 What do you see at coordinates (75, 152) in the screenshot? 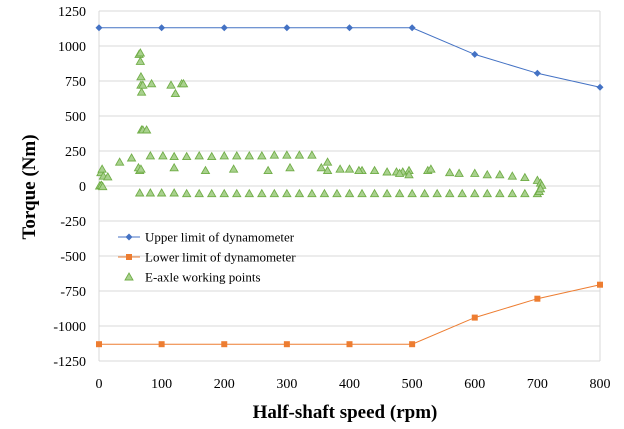
I see `y-tick-label: 250` at bounding box center [75, 152].